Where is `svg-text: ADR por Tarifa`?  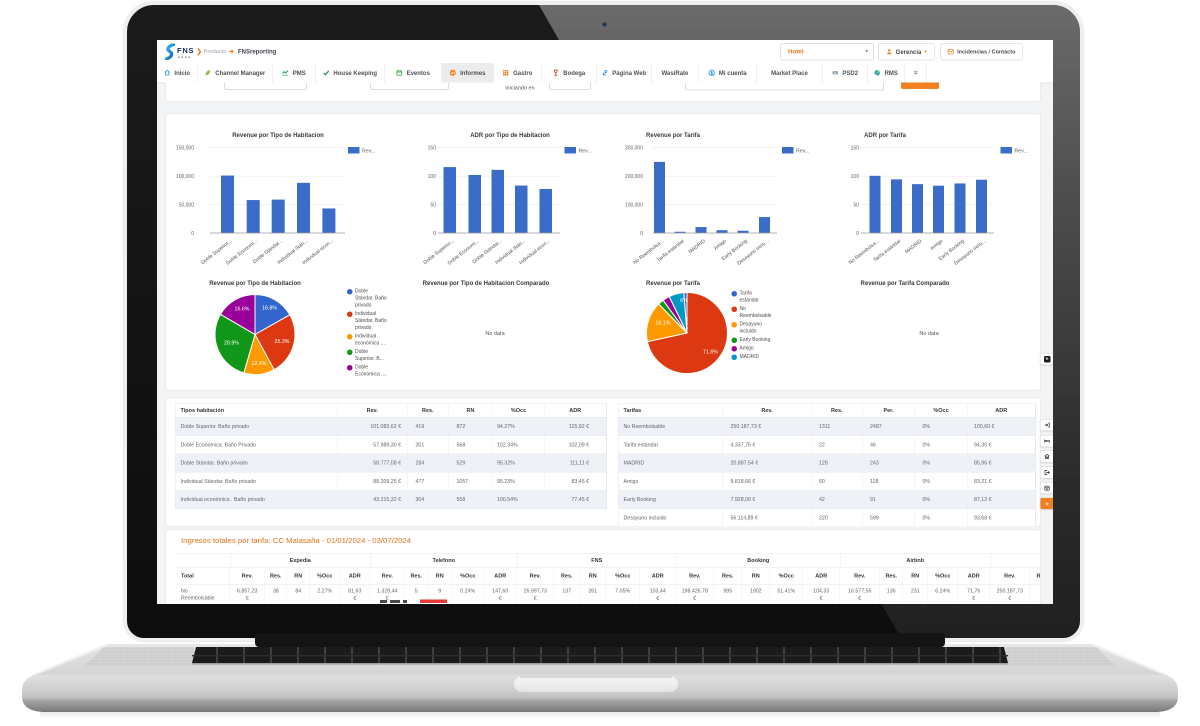
svg-text: ADR por Tarifa is located at coordinates (885, 136).